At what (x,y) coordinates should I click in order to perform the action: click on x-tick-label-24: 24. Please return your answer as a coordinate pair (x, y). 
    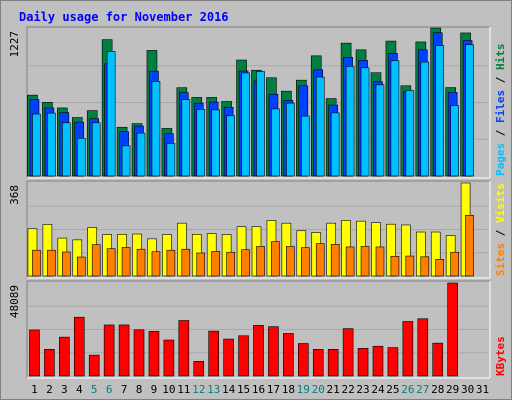
    Looking at the image, I should click on (378, 389).